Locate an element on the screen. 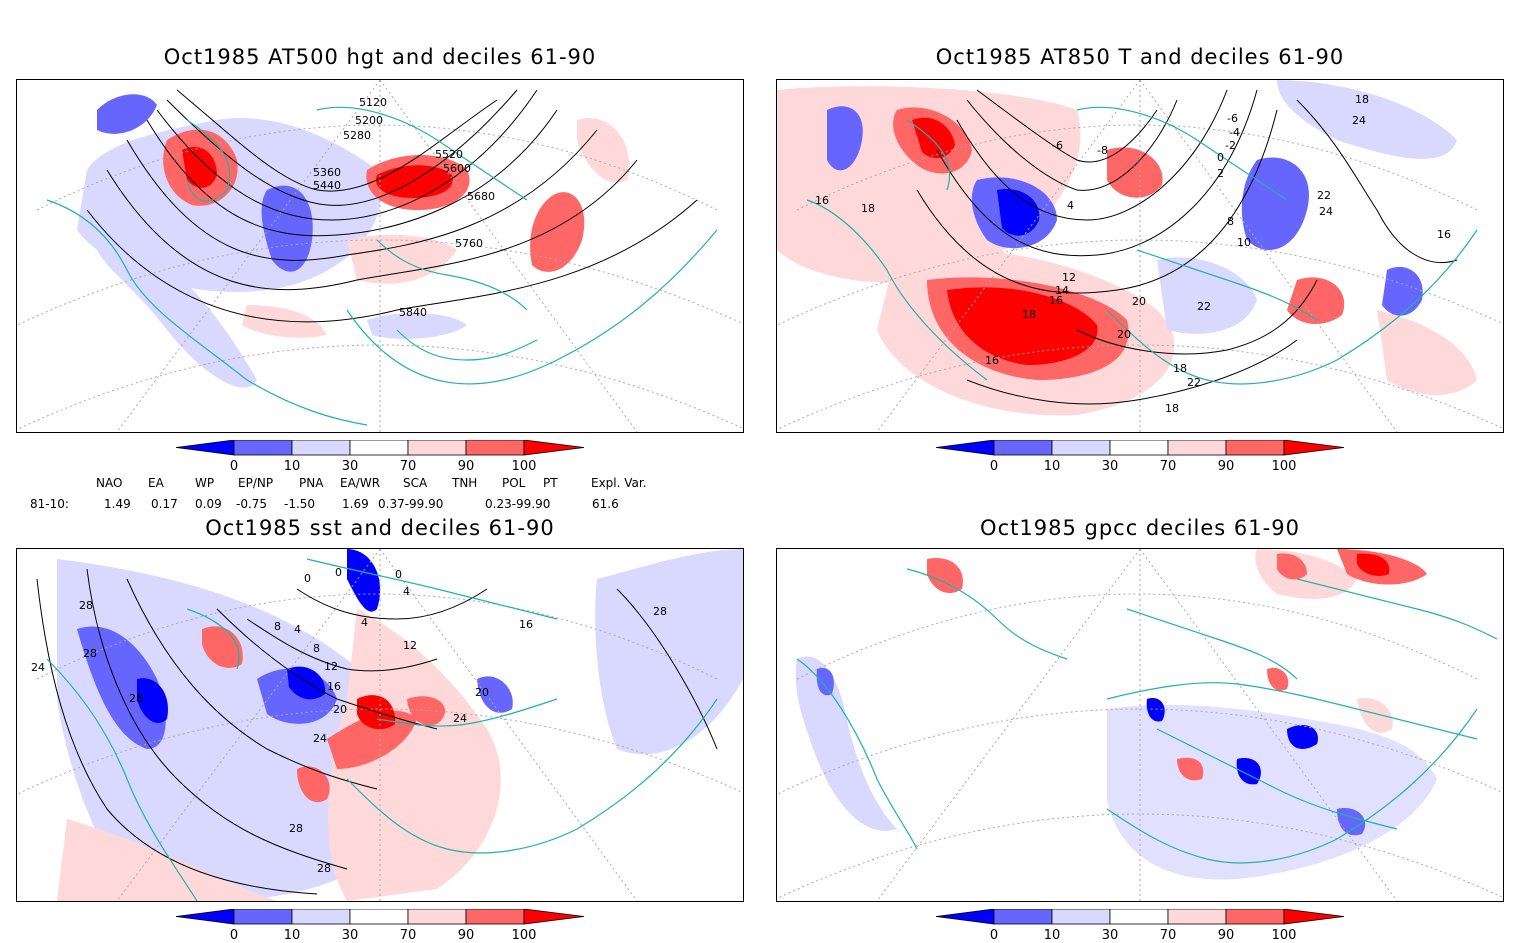 Image resolution: width=1520 pixels, height=943 pixels. index-header: EA/WR is located at coordinates (360, 483).